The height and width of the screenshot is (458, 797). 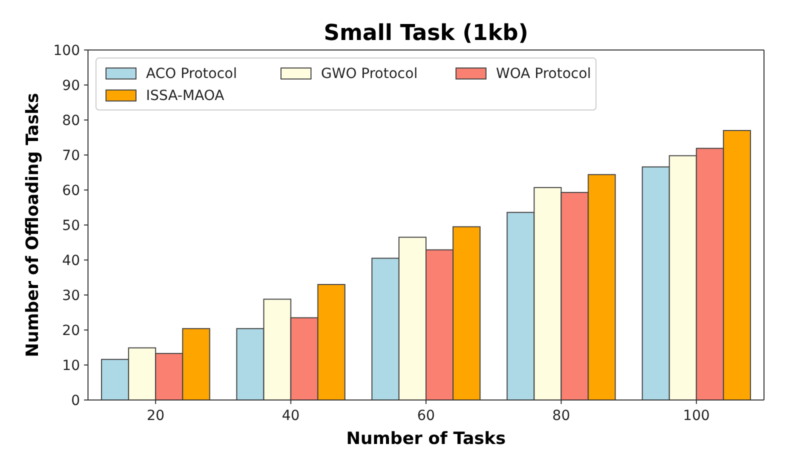 I want to click on y-tick-label: 100, so click(x=66, y=50).